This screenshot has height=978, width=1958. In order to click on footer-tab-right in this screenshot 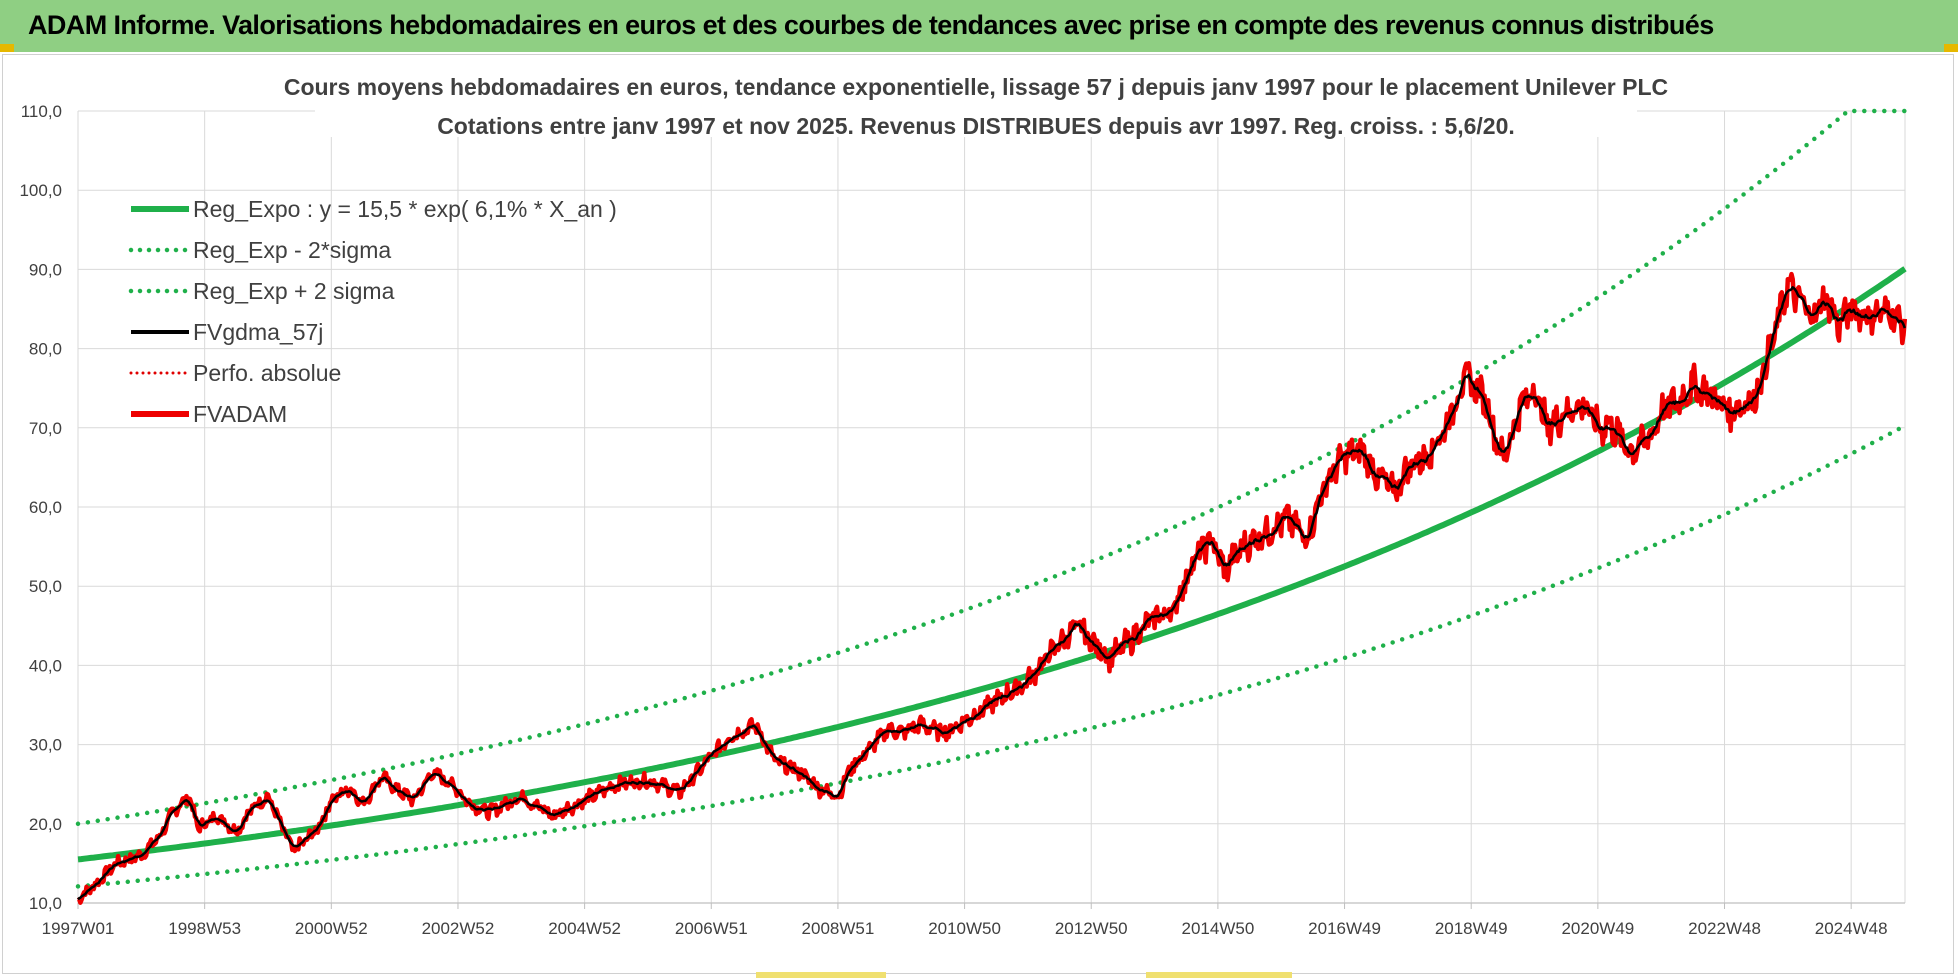, I will do `click(1219, 975)`.